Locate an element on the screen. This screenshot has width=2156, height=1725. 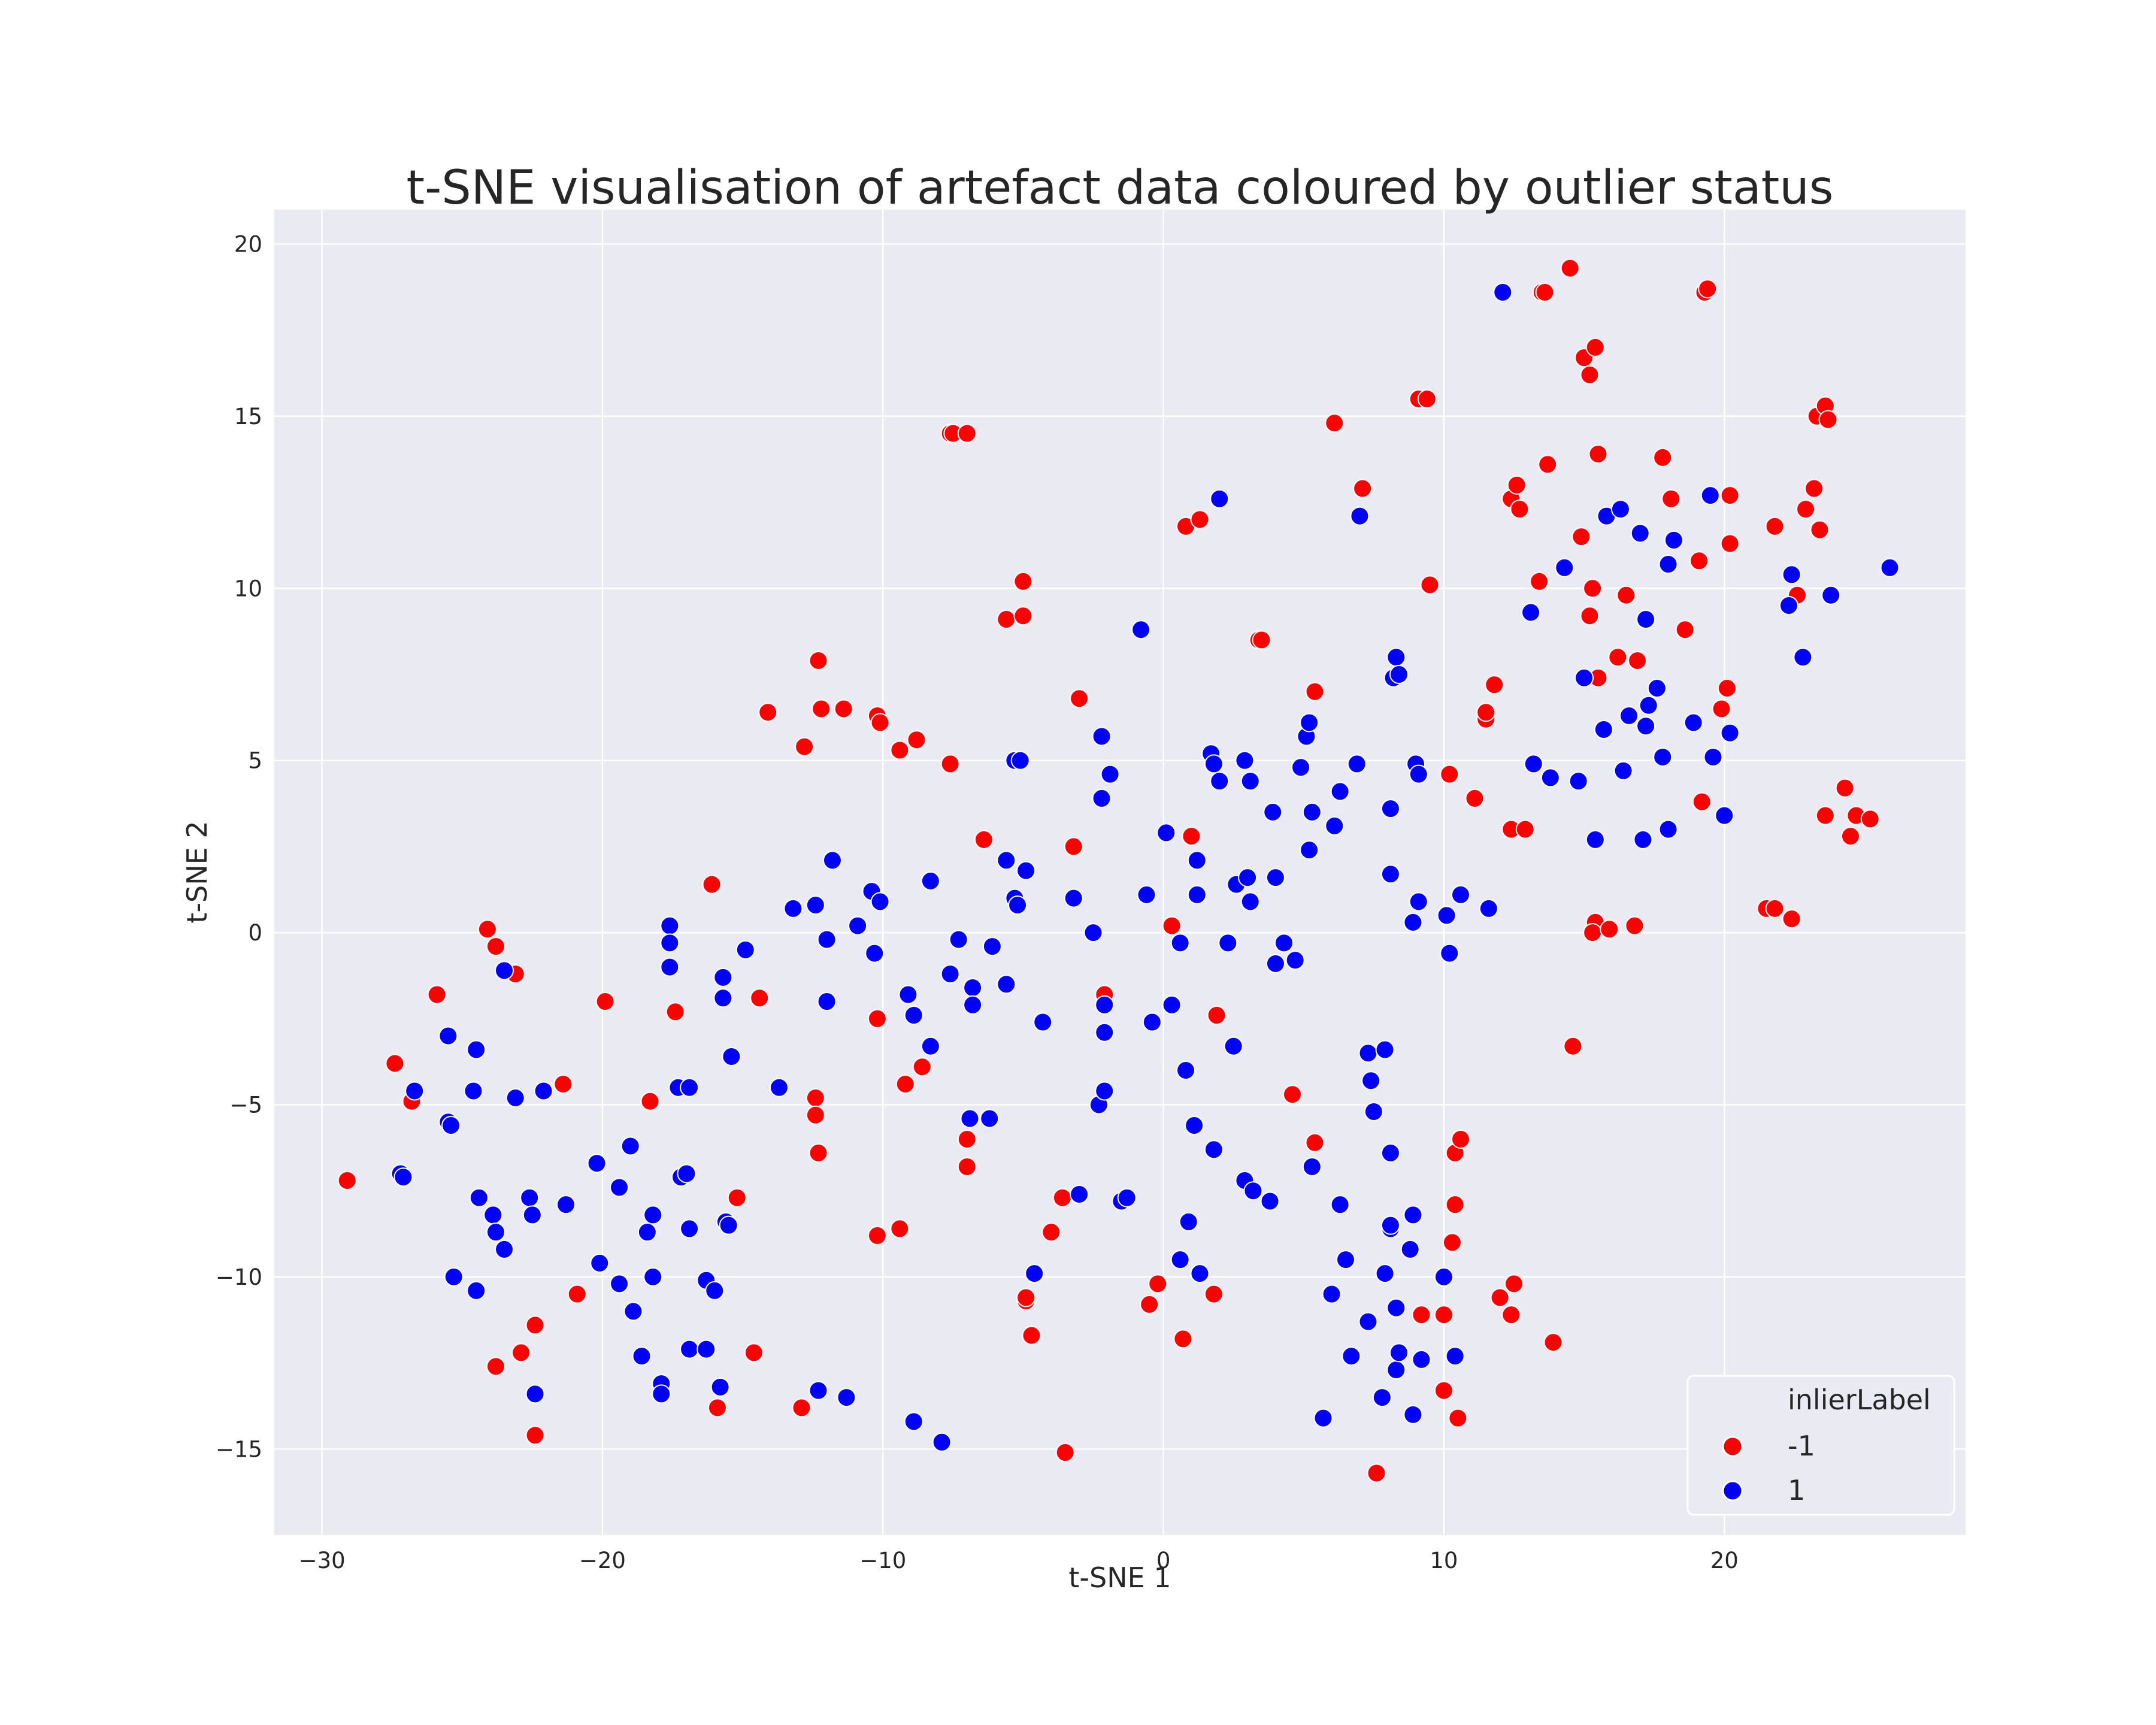
y-tick-label: −15 is located at coordinates (239, 1449).